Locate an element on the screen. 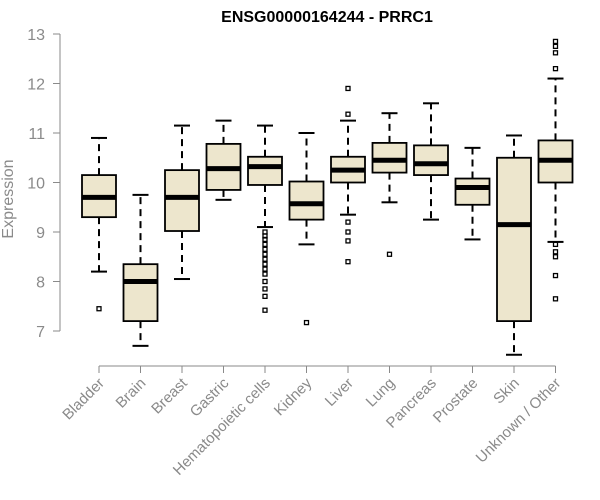  y-tick-label: 7 is located at coordinates (40, 332).